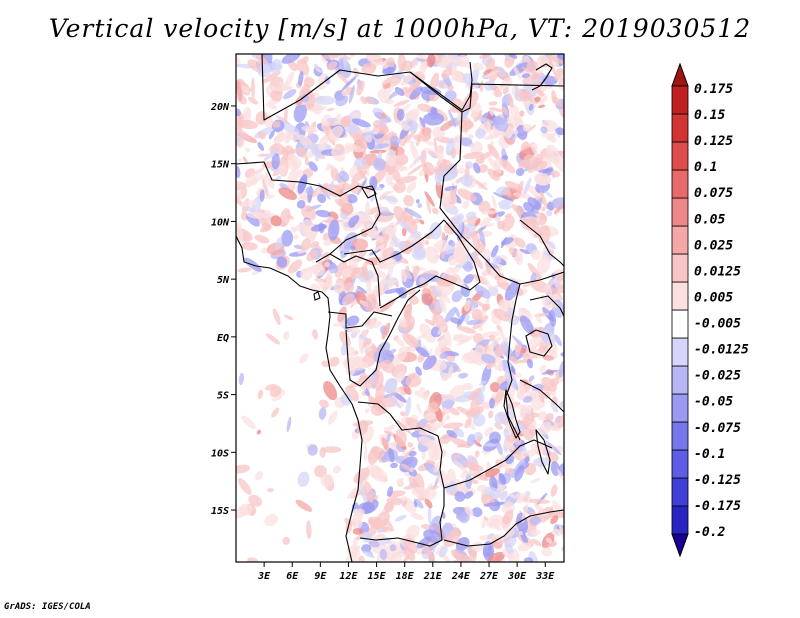  What do you see at coordinates (713, 141) in the screenshot?
I see `colorbar-label: 0.125` at bounding box center [713, 141].